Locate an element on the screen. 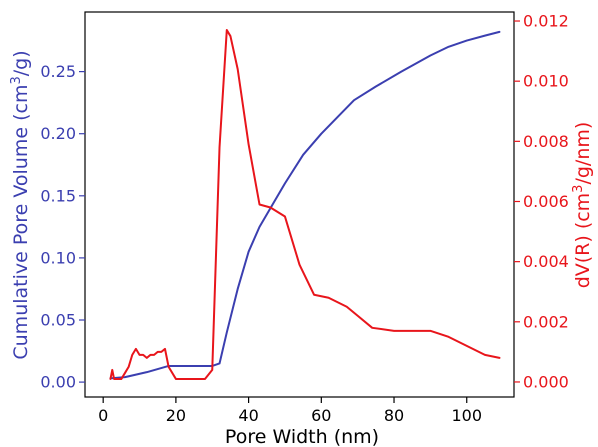 The width and height of the screenshot is (598, 447). left-tick-label: 0.25 is located at coordinates (58, 71).